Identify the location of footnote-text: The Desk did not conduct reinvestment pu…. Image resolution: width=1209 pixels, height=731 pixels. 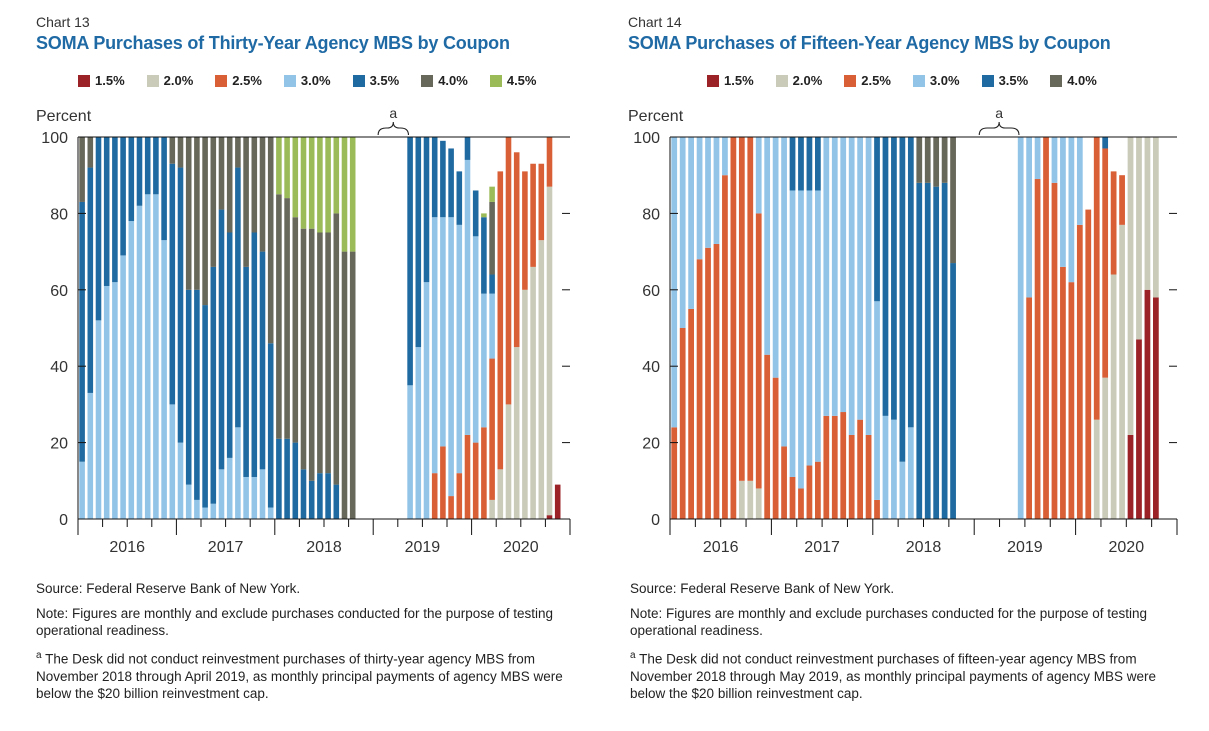
(893, 676).